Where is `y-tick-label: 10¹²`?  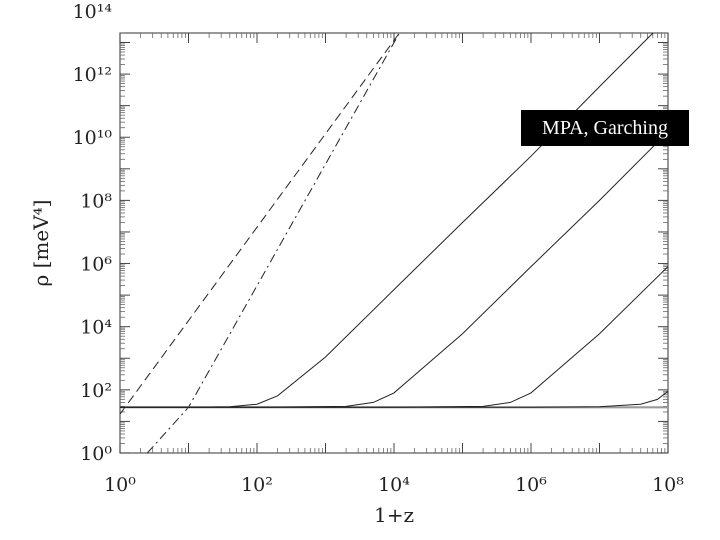
y-tick-label: 10¹² is located at coordinates (92, 75).